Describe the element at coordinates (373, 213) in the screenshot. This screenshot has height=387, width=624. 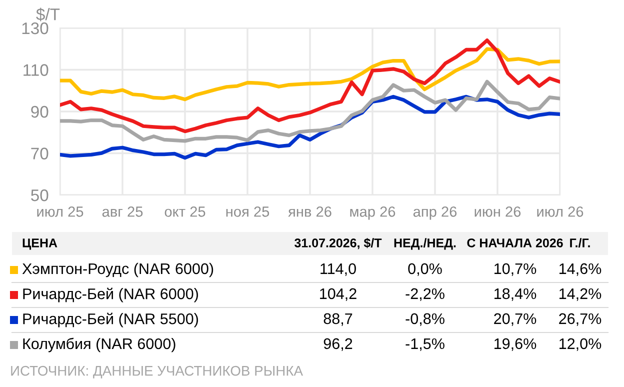
I see `x-tick-label: мар 26` at that location.